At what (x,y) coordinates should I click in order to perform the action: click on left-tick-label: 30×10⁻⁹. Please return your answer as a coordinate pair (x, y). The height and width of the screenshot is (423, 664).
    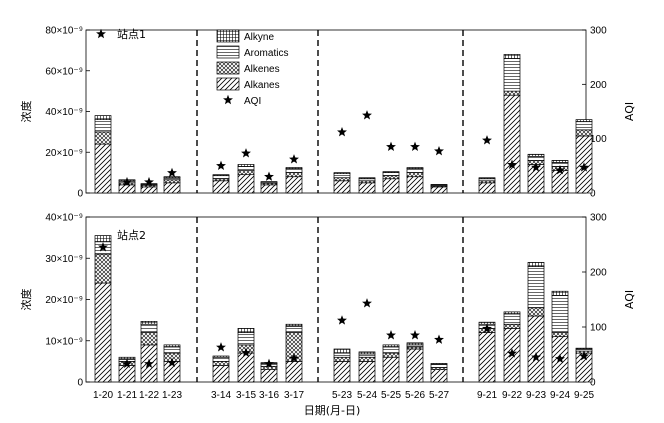
    Looking at the image, I should click on (64, 259).